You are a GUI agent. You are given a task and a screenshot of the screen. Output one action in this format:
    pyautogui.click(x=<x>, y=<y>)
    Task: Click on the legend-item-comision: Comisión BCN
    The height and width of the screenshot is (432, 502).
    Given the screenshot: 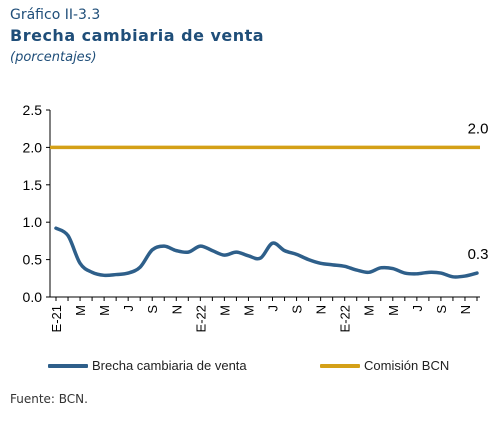 What is the action you would take?
    pyautogui.click(x=384, y=365)
    